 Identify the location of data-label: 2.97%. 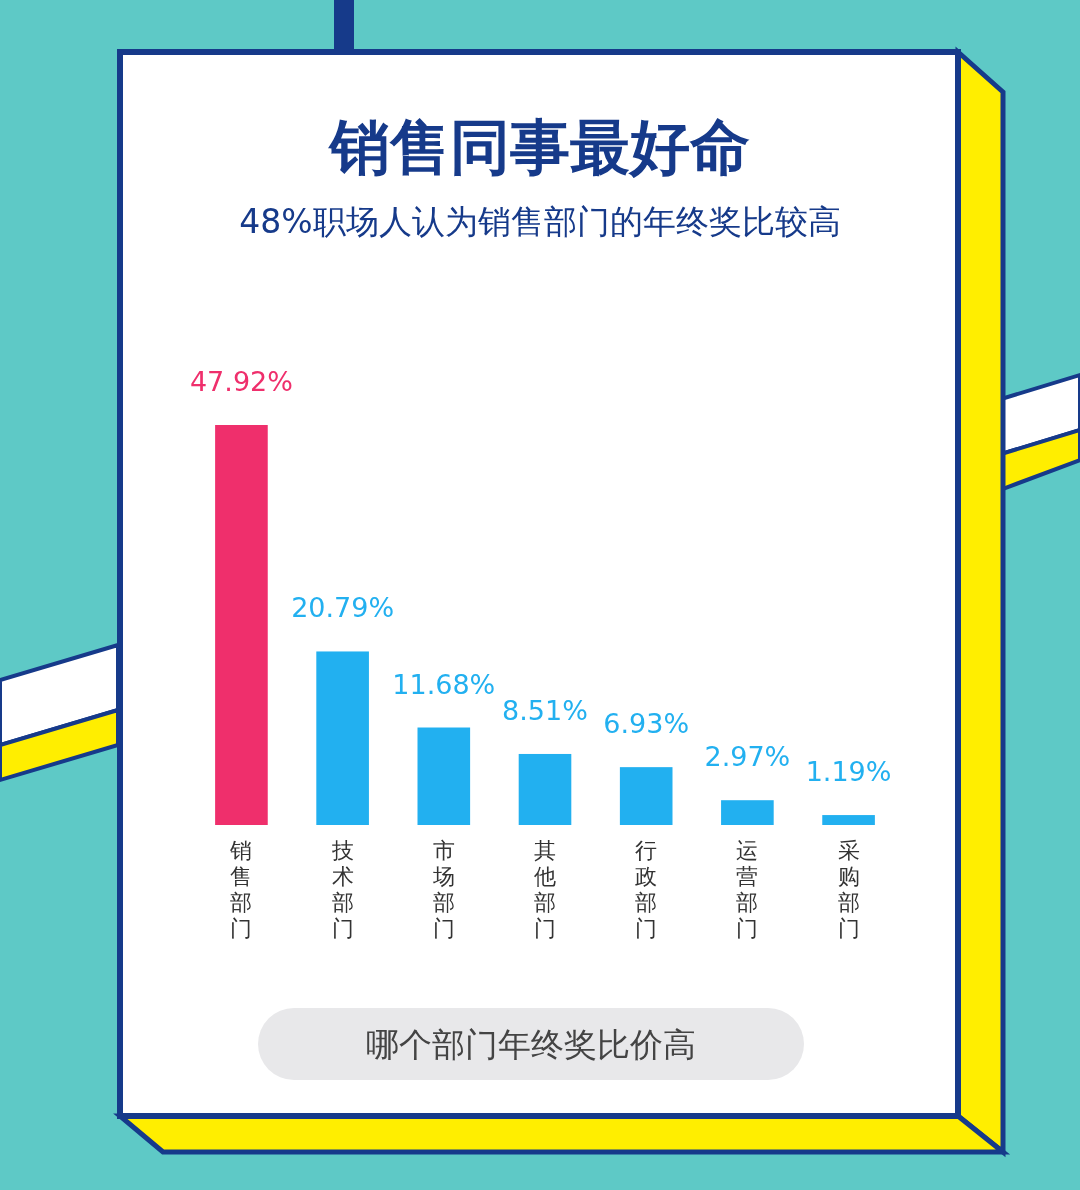
(747, 757).